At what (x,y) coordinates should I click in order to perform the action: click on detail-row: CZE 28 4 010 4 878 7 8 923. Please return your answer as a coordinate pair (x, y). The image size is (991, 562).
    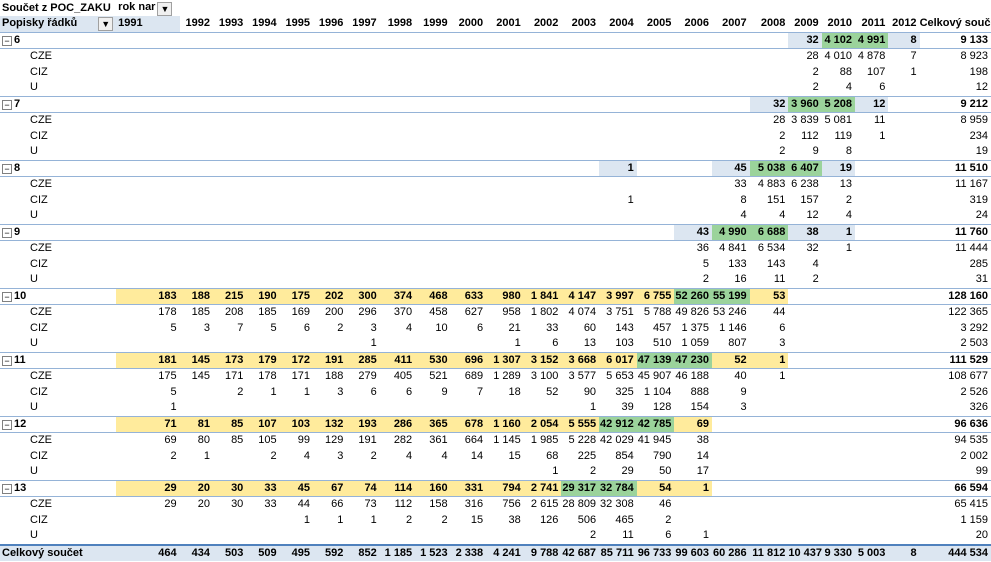
    Looking at the image, I should click on (495, 57).